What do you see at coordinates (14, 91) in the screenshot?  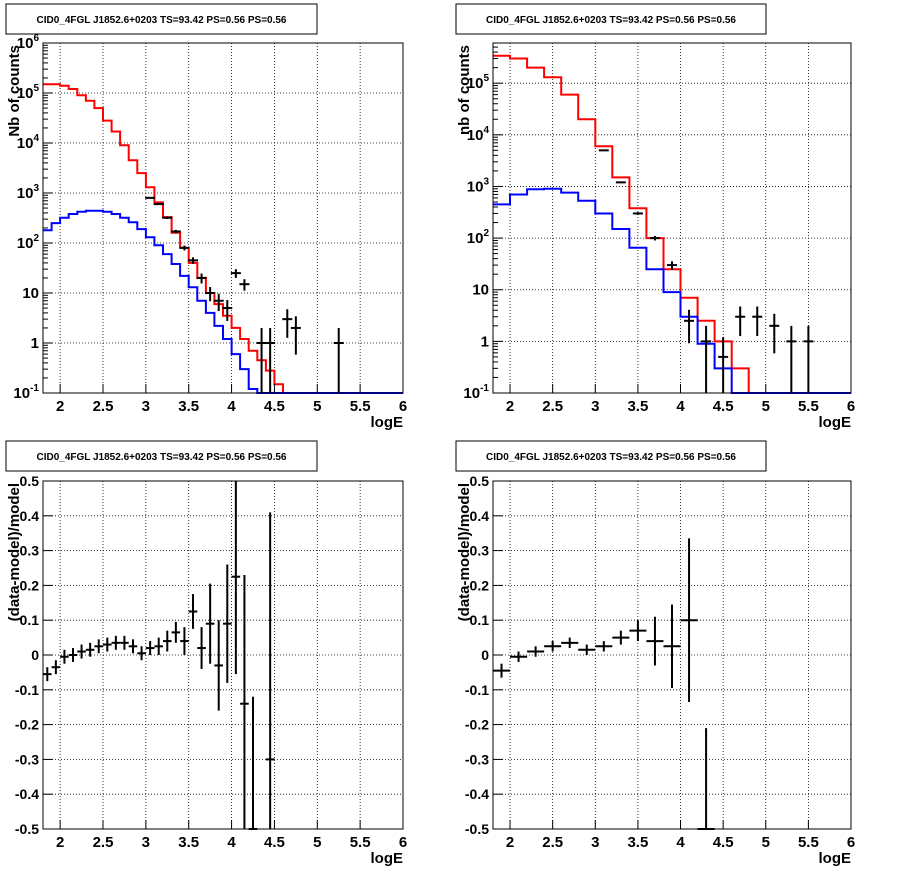 I see `y-axis-label: Nb of counts` at bounding box center [14, 91].